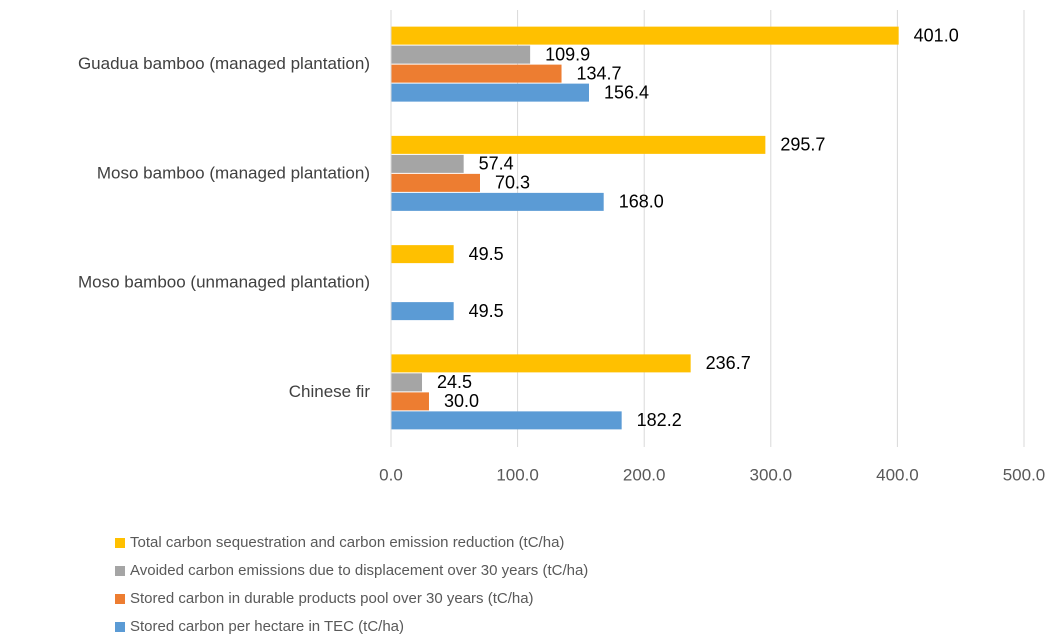 The width and height of the screenshot is (1055, 644). What do you see at coordinates (641, 202) in the screenshot?
I see `value-label: 168.0` at bounding box center [641, 202].